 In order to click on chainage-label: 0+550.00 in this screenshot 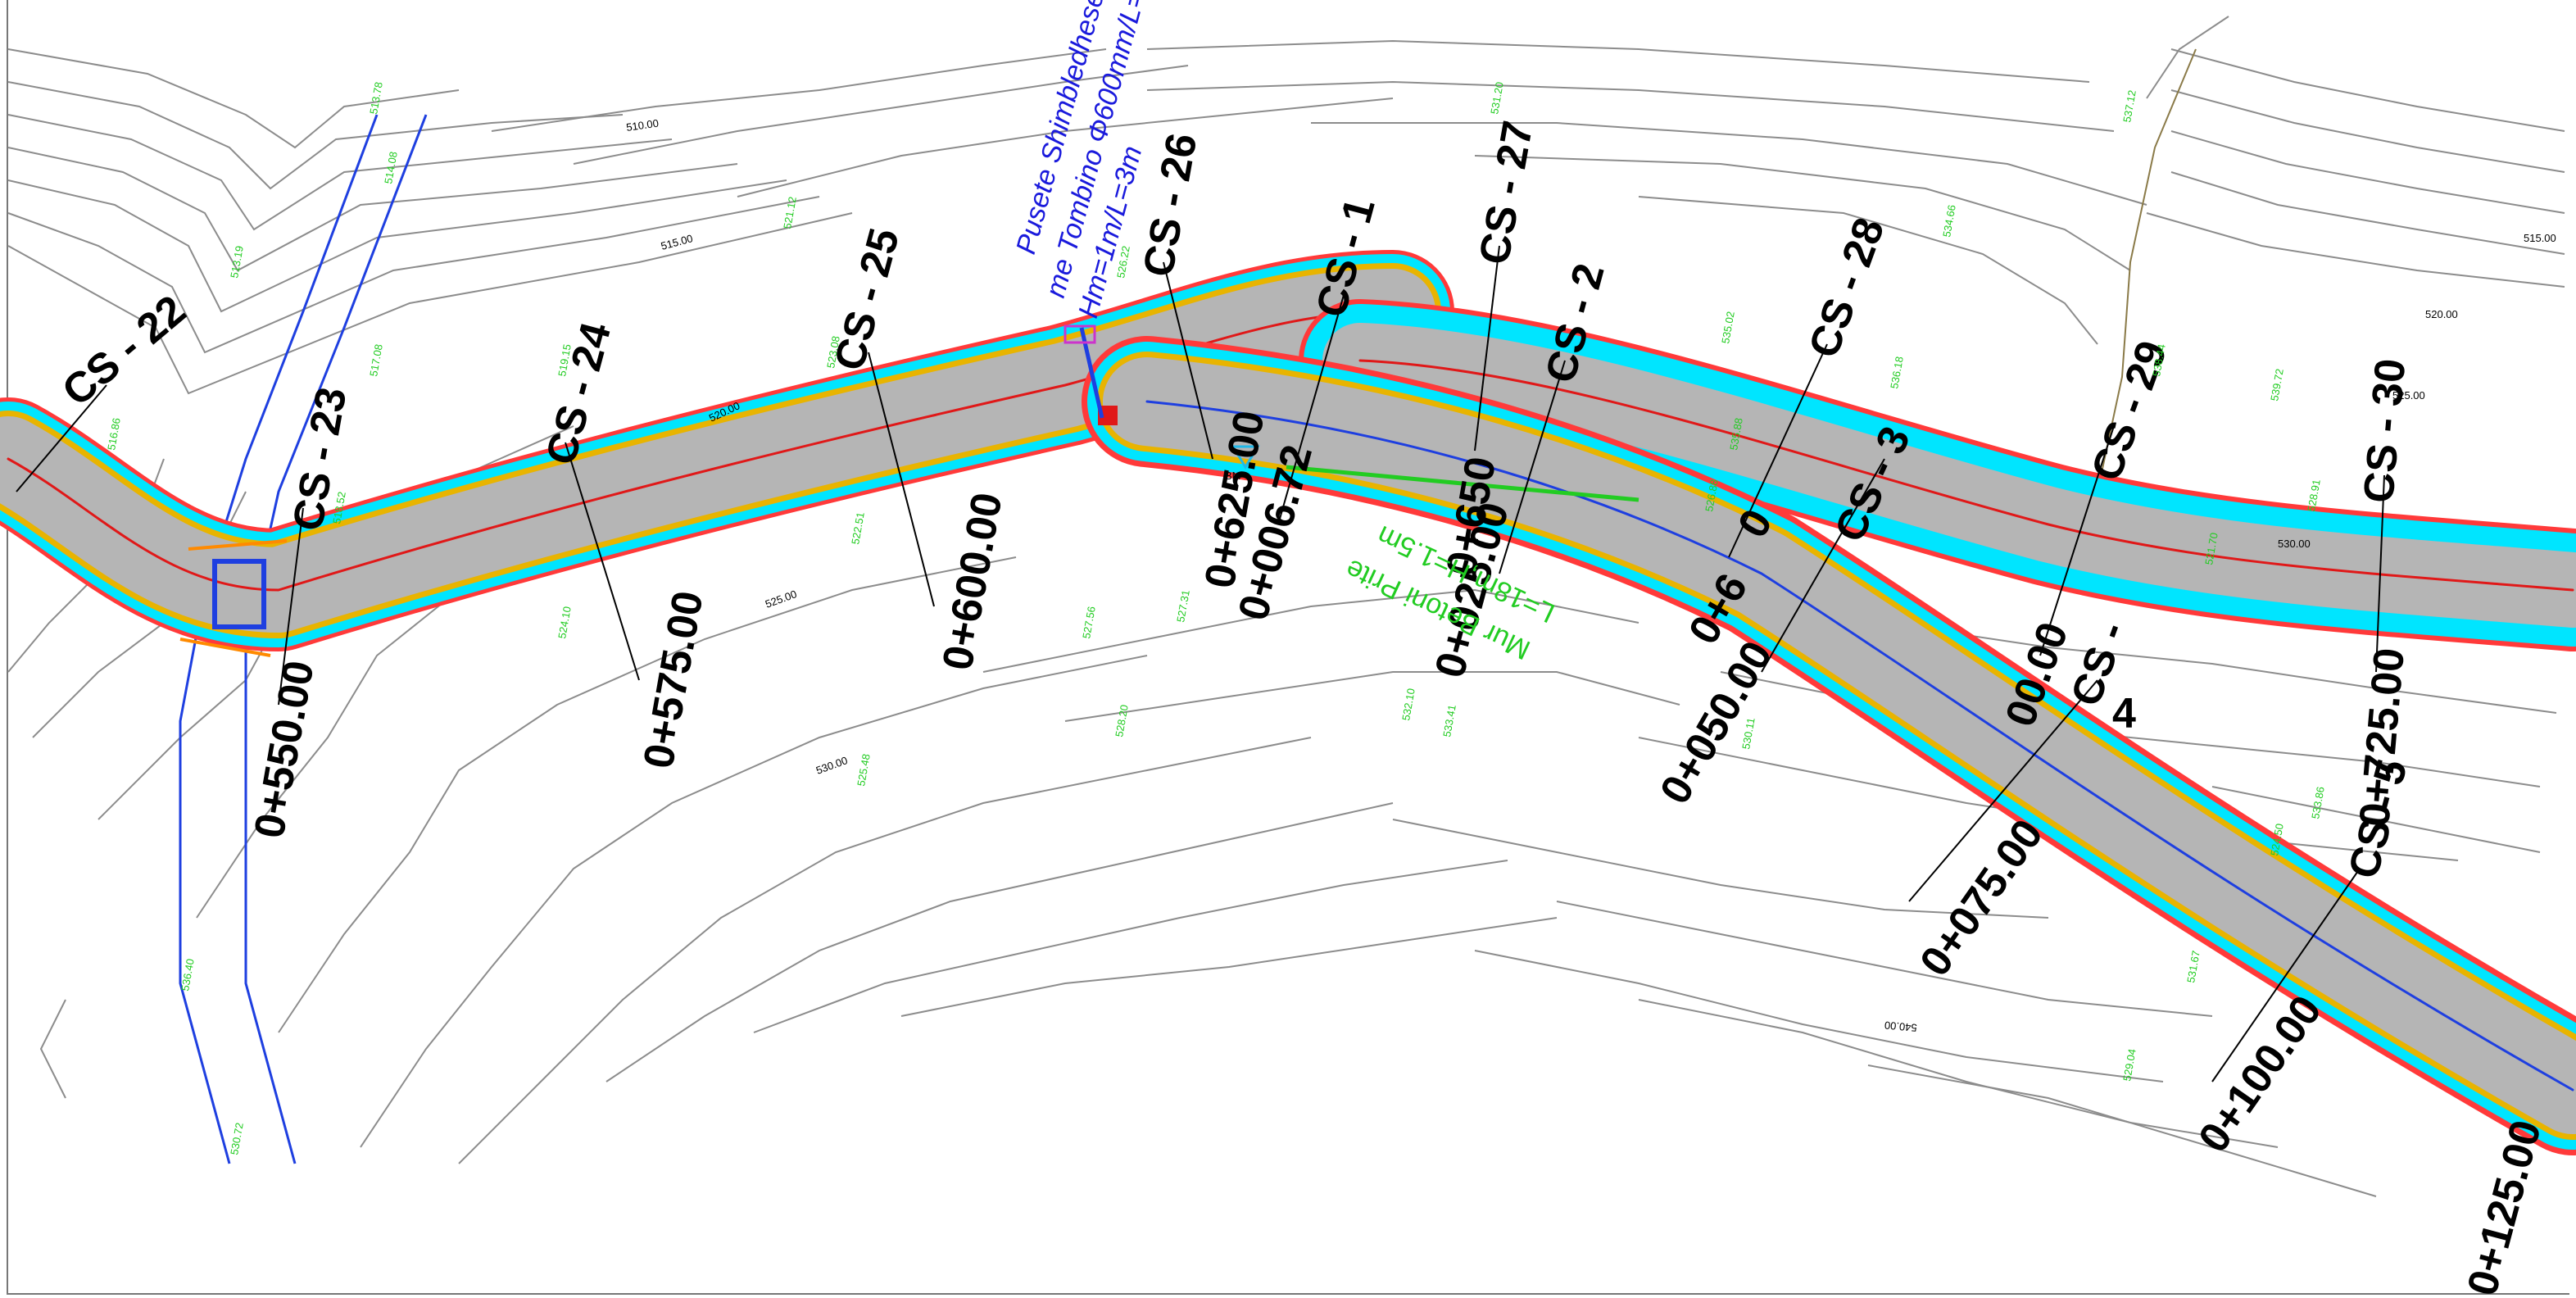, I will do `click(285, 749)`.